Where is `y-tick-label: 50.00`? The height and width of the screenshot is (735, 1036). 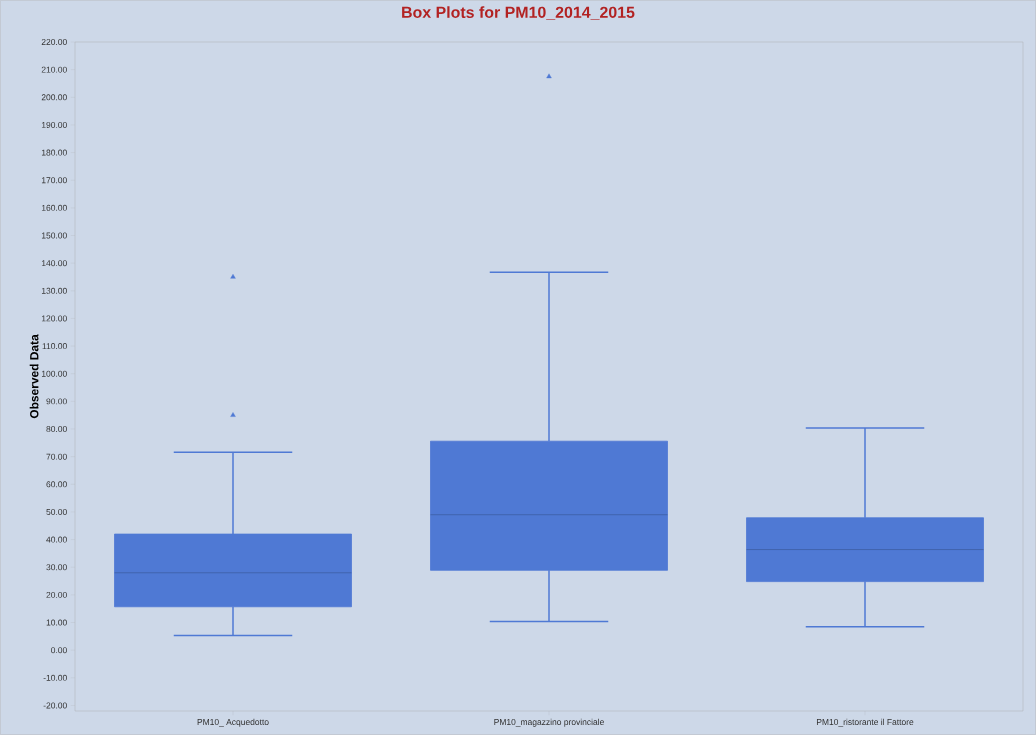
y-tick-label: 50.00 is located at coordinates (56, 511).